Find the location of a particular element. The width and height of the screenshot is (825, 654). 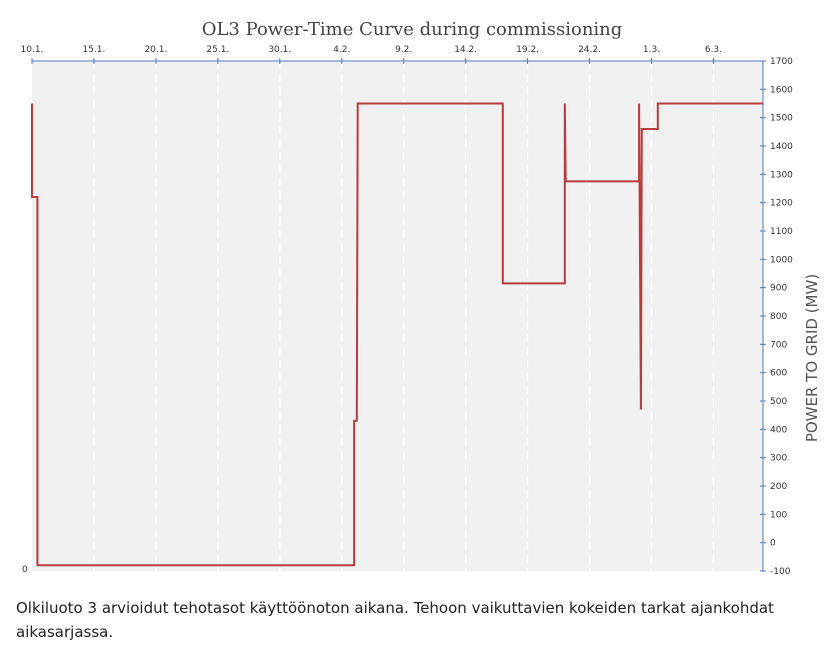

x-tick-label: 25.1. is located at coordinates (217, 50).